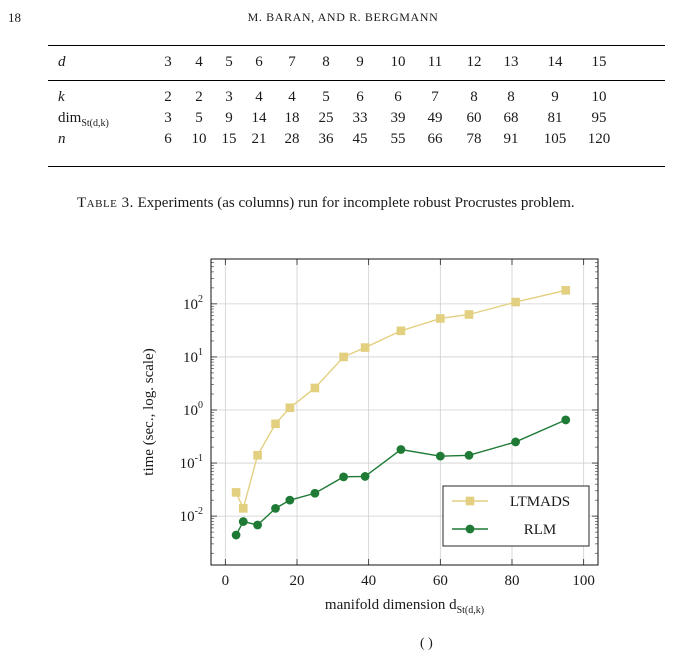 Image resolution: width=686 pixels, height=652 pixels. What do you see at coordinates (391, 605) in the screenshot?
I see `x-axis-label-main: manifold dimension d` at bounding box center [391, 605].